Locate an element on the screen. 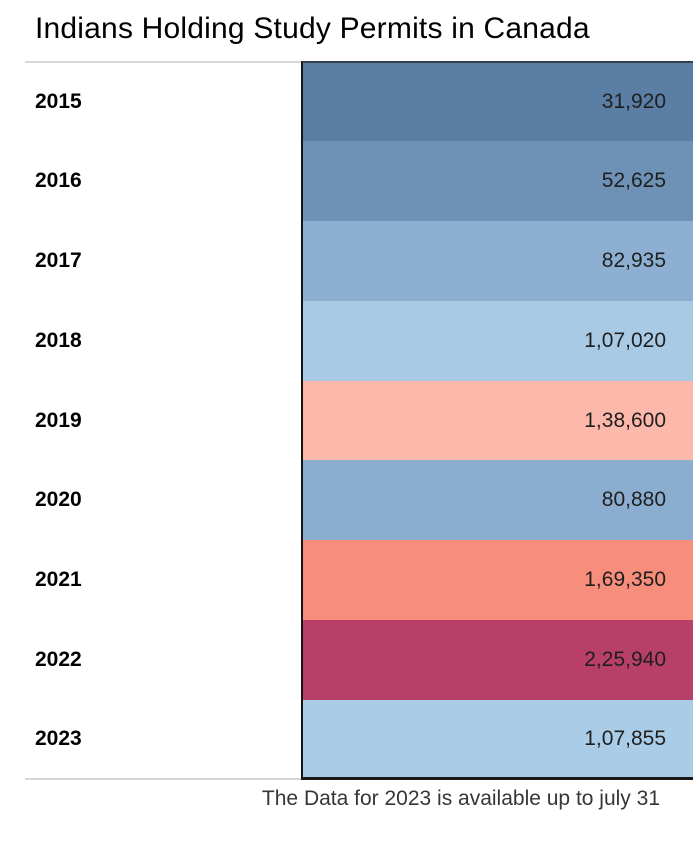 This screenshot has height=862, width=693. year-label: 2022 is located at coordinates (58, 660).